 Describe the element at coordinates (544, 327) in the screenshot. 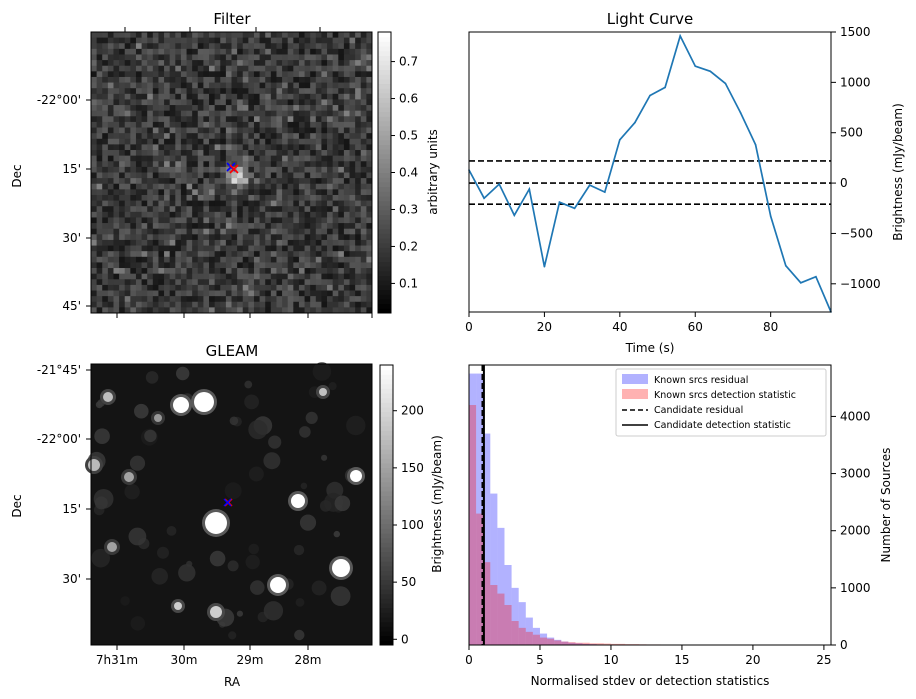

I see `lightcurve-x-tick-label: 20` at that location.